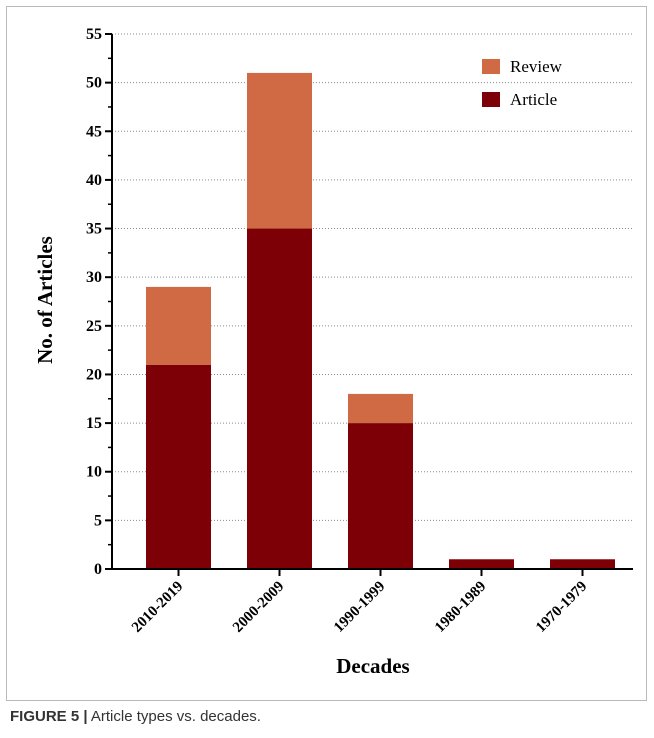 This screenshot has width=654, height=738. What do you see at coordinates (536, 66) in the screenshot?
I see `legend-label-review: Review` at bounding box center [536, 66].